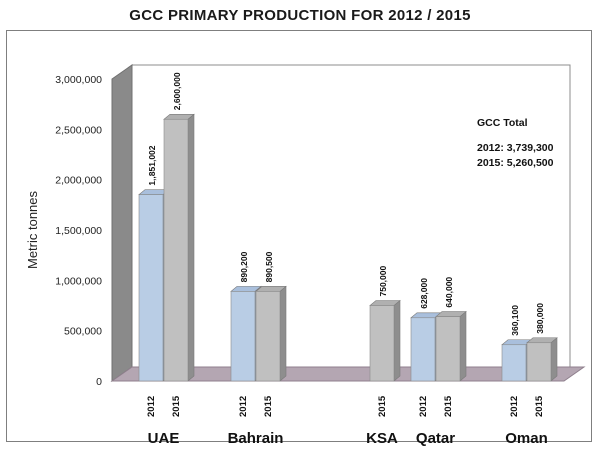 This screenshot has width=600, height=452. What do you see at coordinates (177, 91) in the screenshot?
I see `data-label-2015: 2,600,000` at bounding box center [177, 91].